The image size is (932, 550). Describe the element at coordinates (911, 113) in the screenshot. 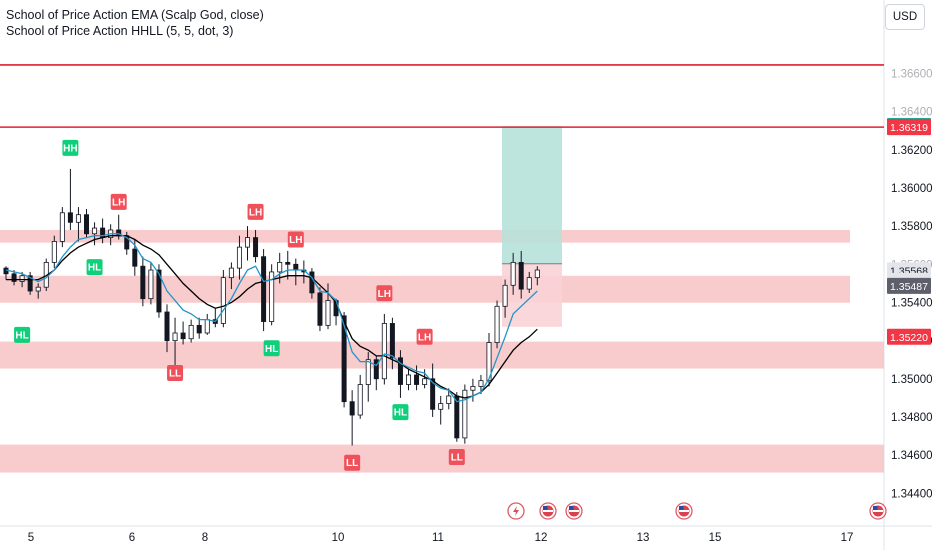

I see `price-tick-label: 1.36400` at that location.